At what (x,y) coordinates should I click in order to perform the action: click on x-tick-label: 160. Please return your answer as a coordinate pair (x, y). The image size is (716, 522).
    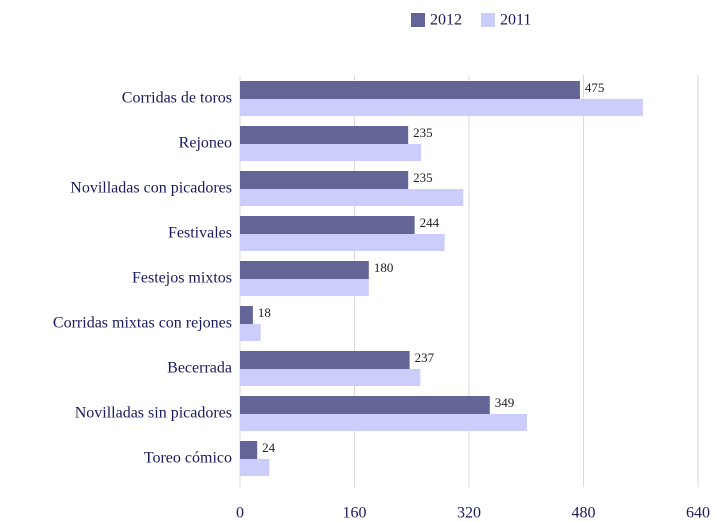
    Looking at the image, I should click on (355, 513).